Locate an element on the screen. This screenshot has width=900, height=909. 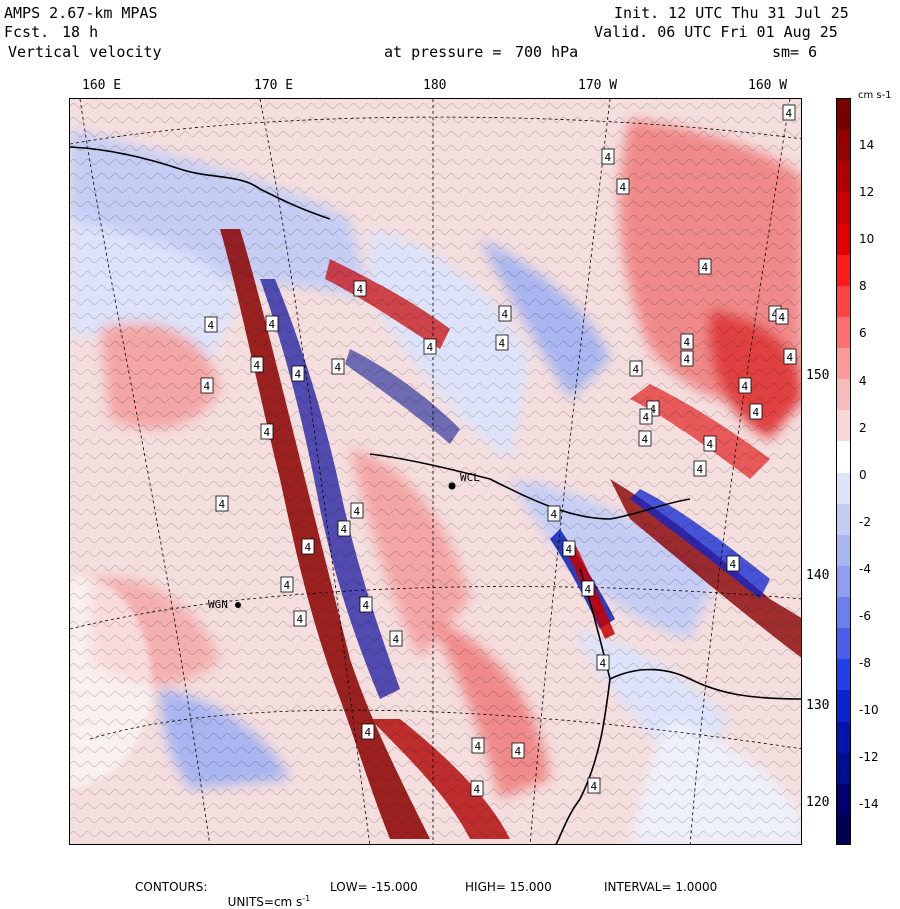
lon-label-170e: 170 E is located at coordinates (274, 85).